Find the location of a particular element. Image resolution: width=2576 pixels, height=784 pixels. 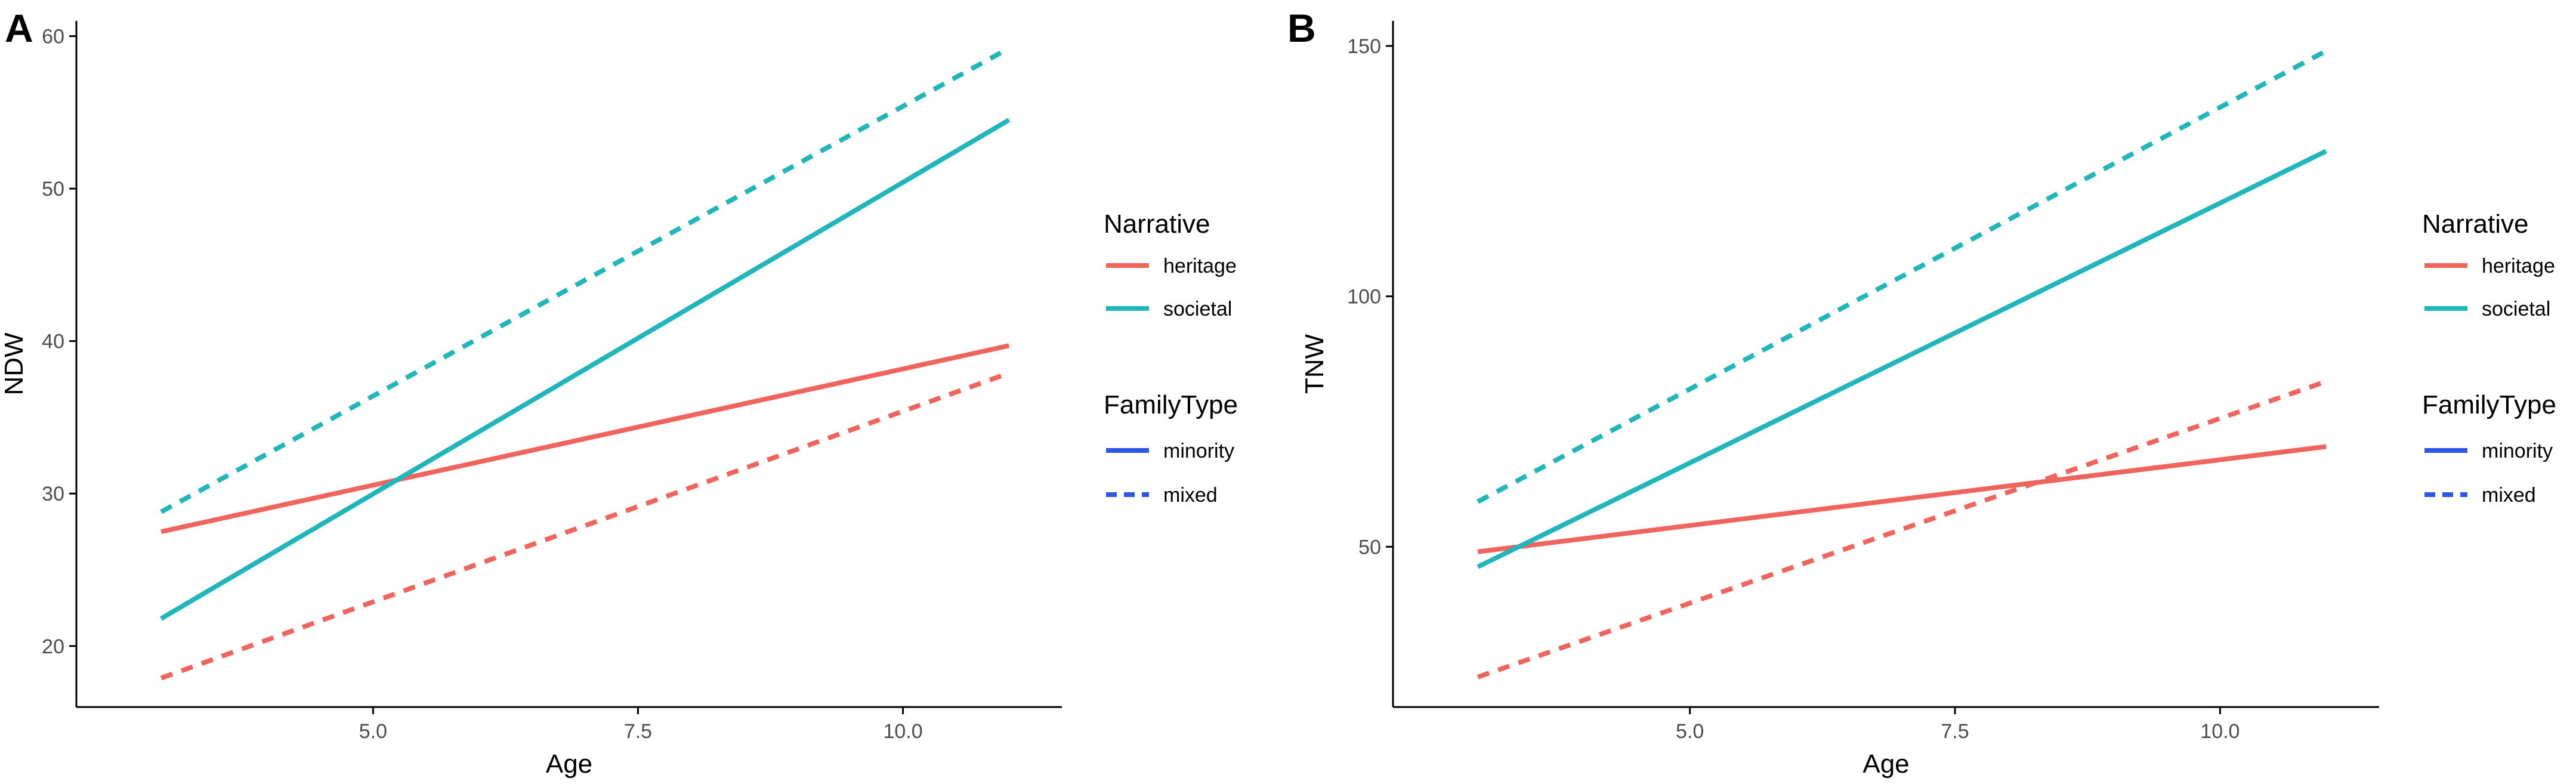

y-tick-label: 20 is located at coordinates (53, 646).